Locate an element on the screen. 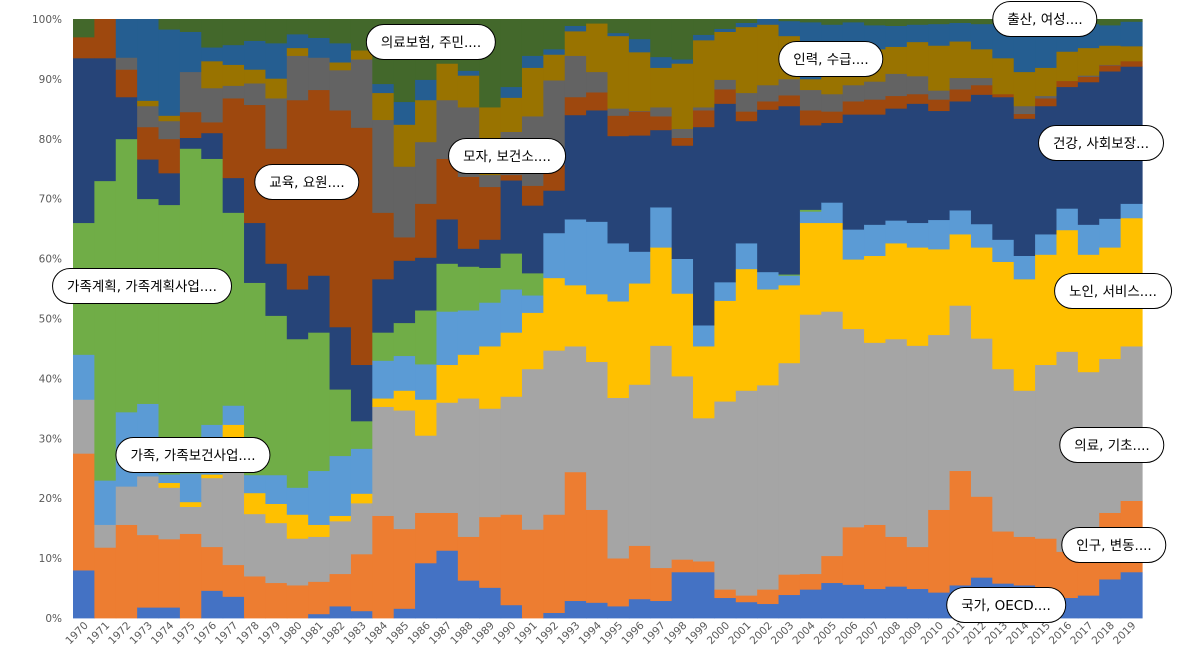  y-tick-label: 100% is located at coordinates (47, 20).